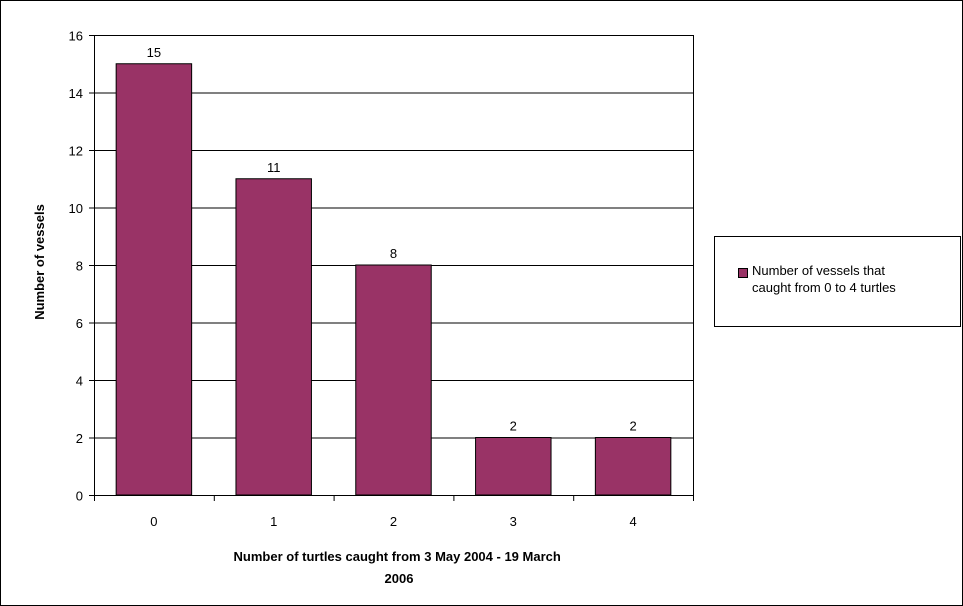 The image size is (963, 606). I want to click on data-label: 11, so click(274, 167).